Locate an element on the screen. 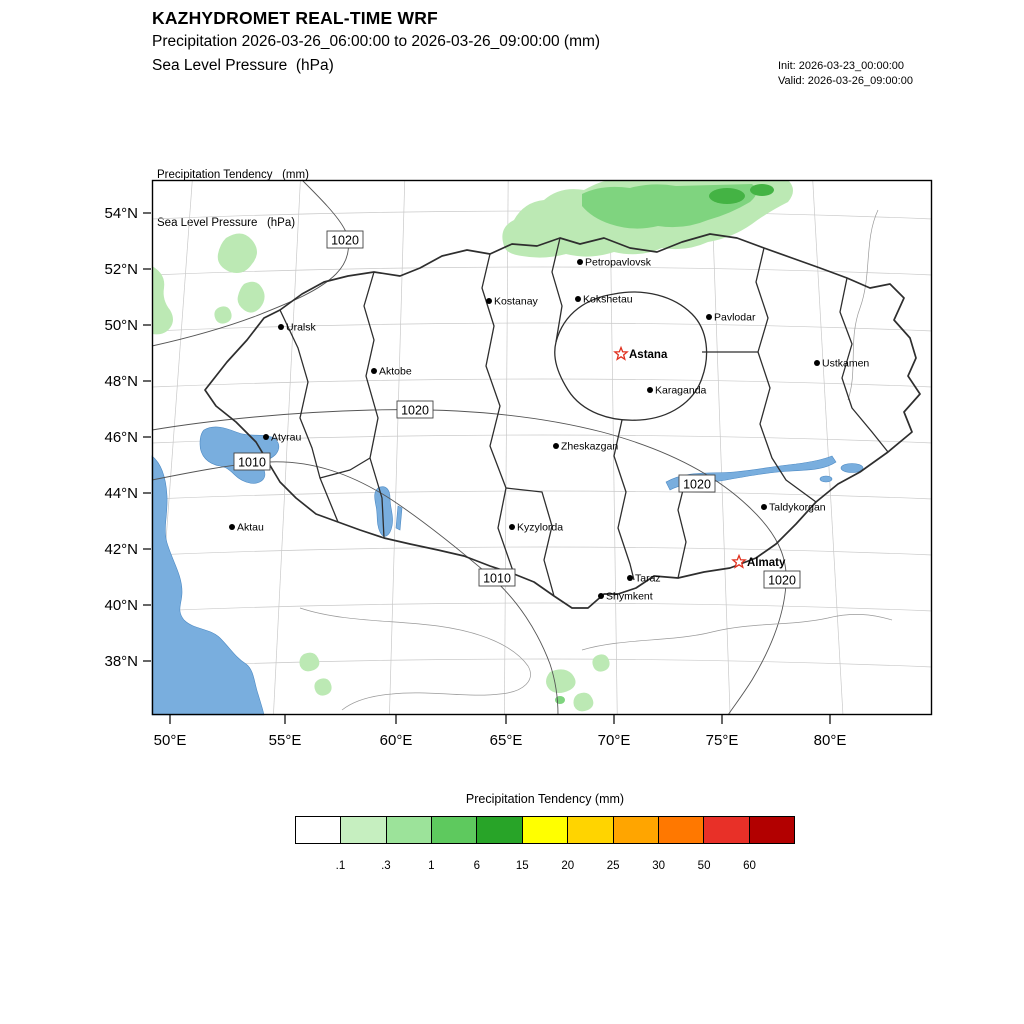 The image size is (1024, 1024). lon-tick-label: 65°E is located at coordinates (506, 740).